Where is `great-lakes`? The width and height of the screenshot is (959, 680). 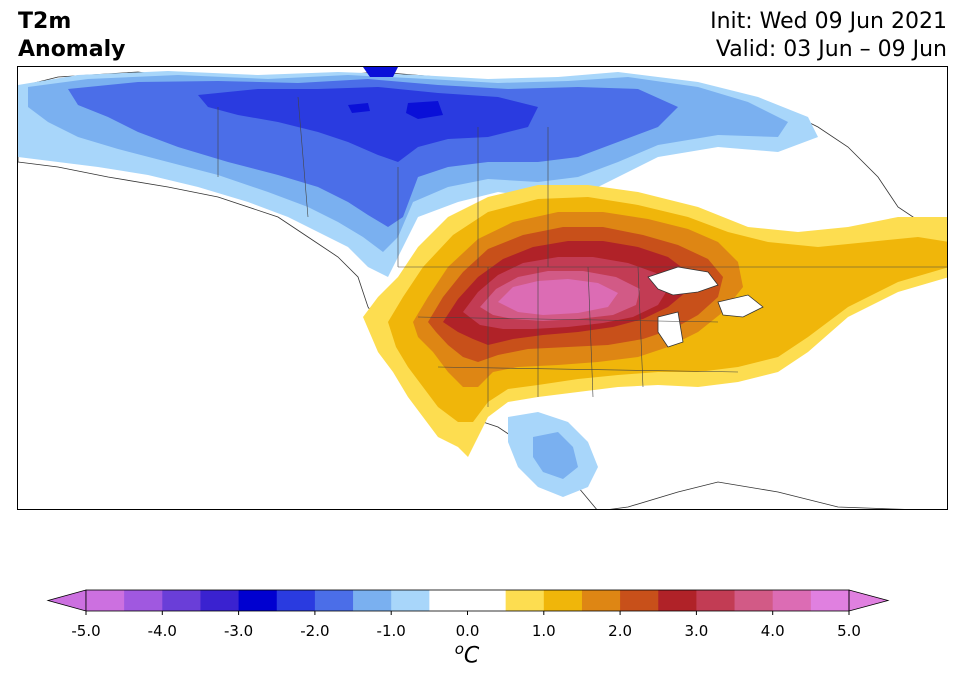 great-lakes is located at coordinates (705, 307).